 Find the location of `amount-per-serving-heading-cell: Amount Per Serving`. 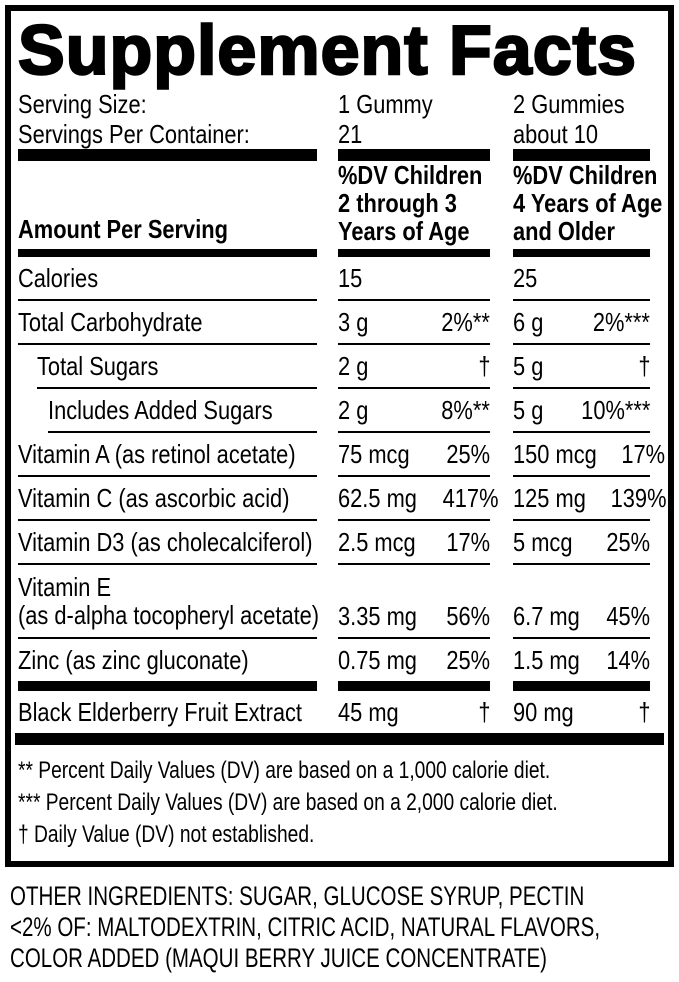

amount-per-serving-heading-cell: Amount Per Serving is located at coordinates (167, 231).